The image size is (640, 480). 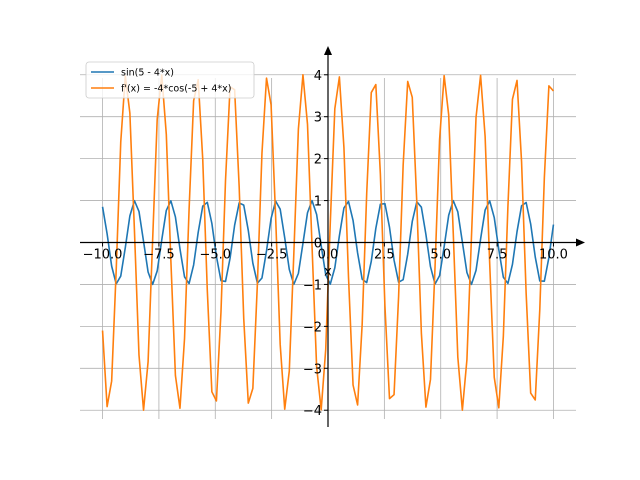 I want to click on x-tick-label-4: 0.0, so click(x=328, y=255).